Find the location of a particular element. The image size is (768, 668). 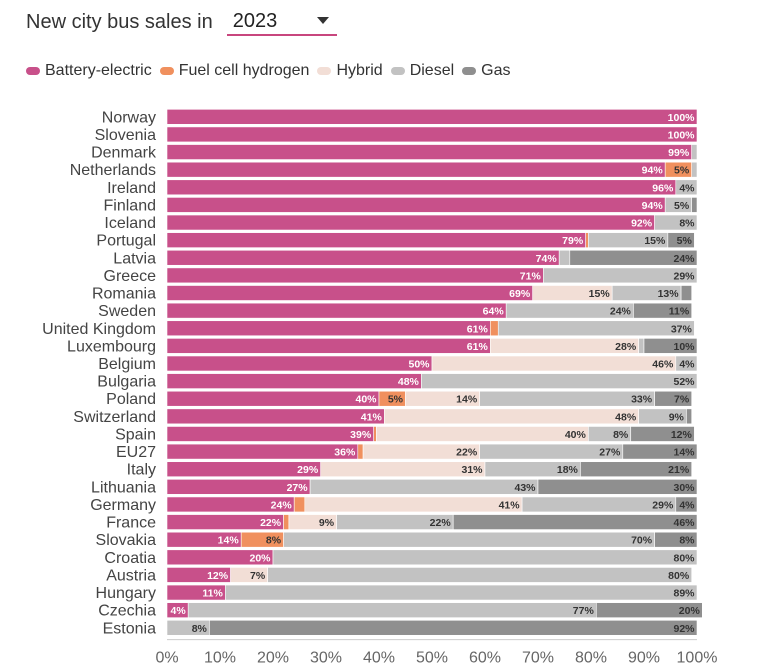

category-label: Portugal is located at coordinates (126, 241).